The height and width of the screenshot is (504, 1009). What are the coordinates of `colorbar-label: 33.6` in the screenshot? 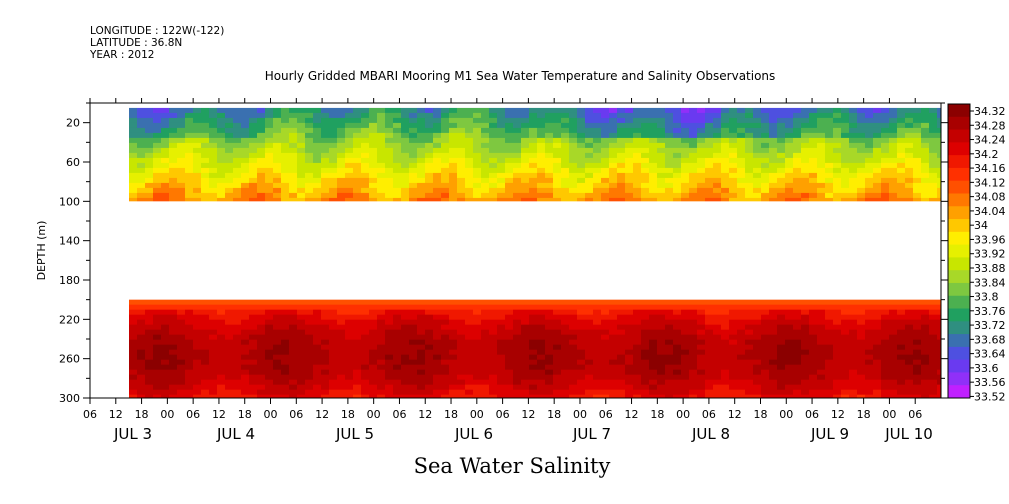 It's located at (986, 368).